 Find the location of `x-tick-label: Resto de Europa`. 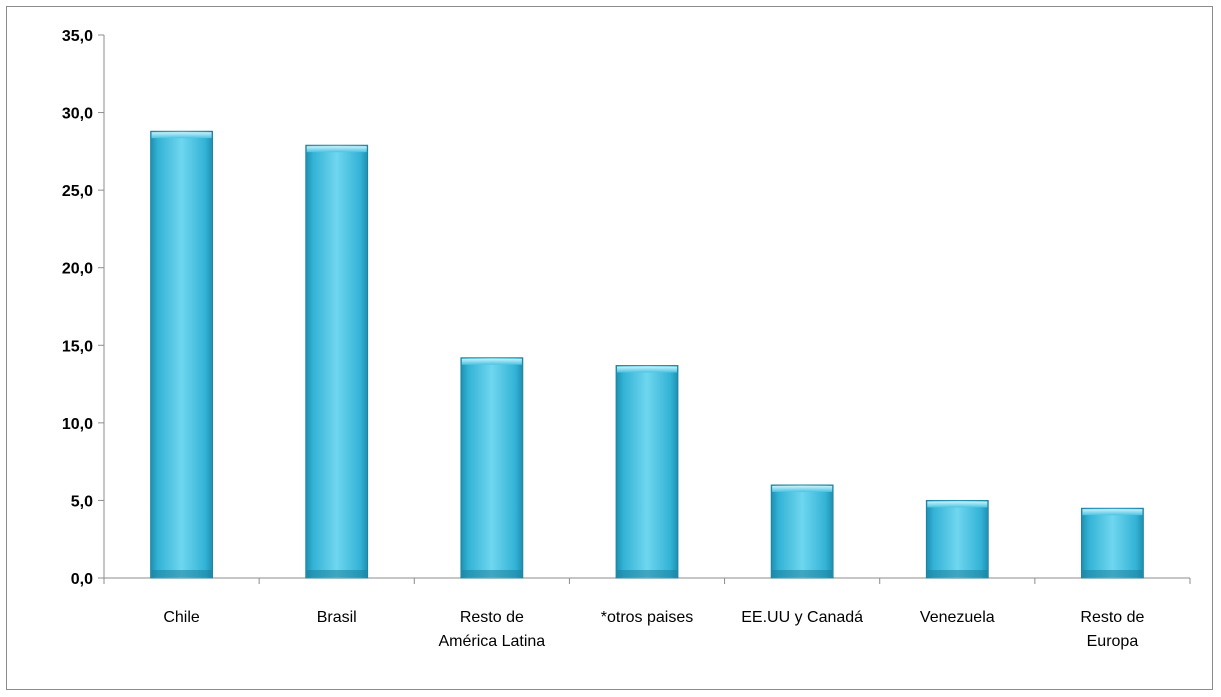

x-tick-label: Resto de Europa is located at coordinates (1112, 629).